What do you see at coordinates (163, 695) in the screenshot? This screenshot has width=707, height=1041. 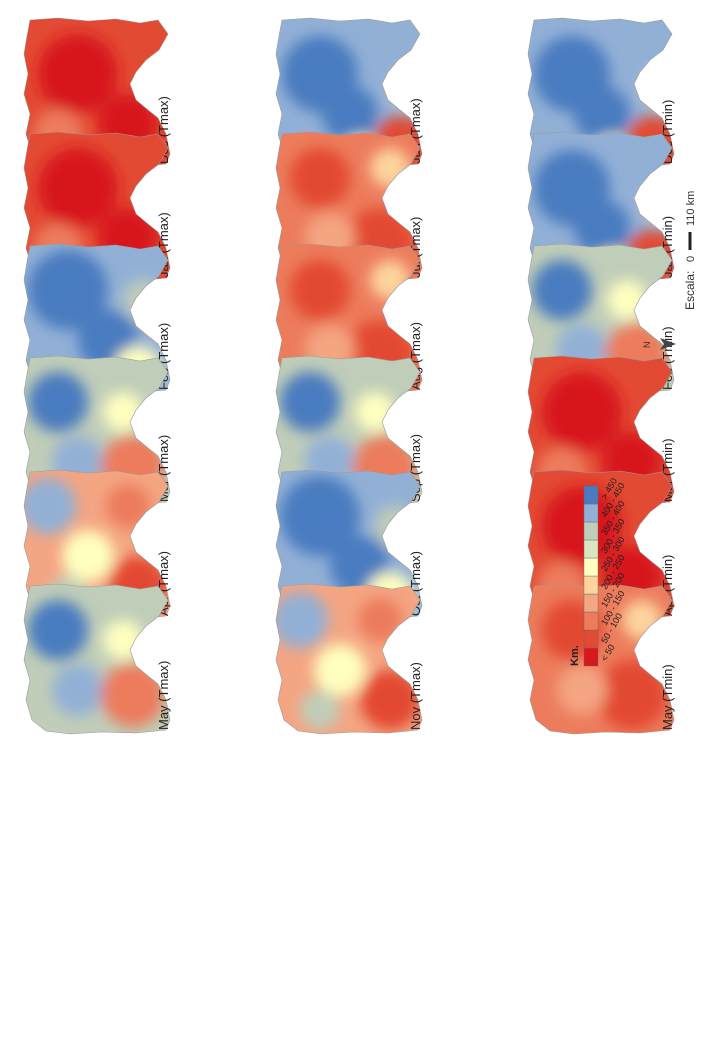 I see `panel-label: May (Tmax)` at bounding box center [163, 695].